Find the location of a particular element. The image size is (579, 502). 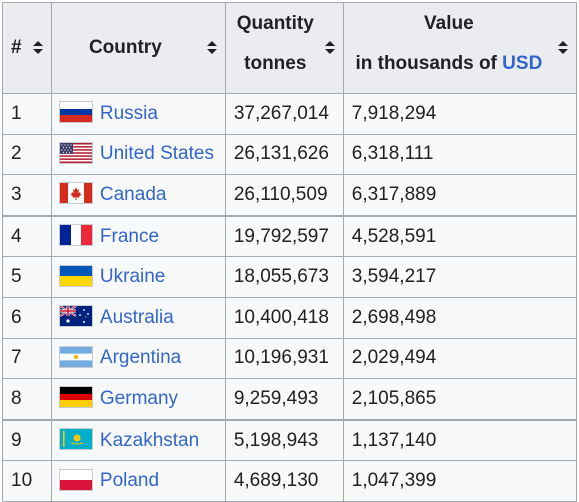

usa-flag-icon is located at coordinates (75, 152).